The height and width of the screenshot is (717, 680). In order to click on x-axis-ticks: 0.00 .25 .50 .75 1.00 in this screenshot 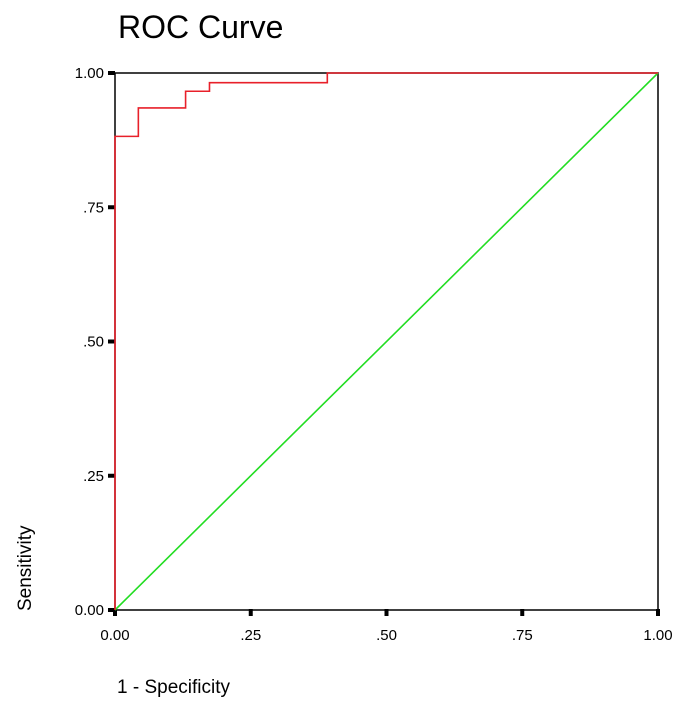, I will do `click(386, 626)`.